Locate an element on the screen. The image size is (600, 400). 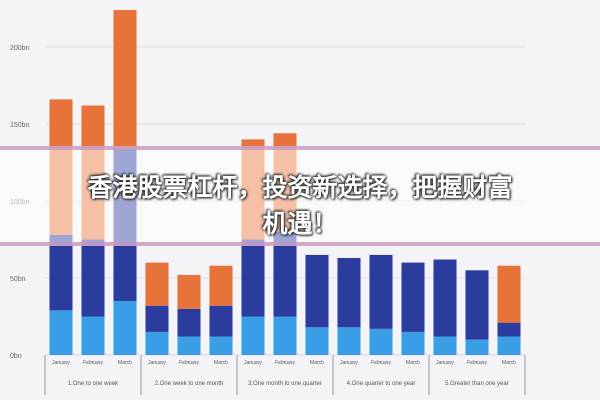
banner-line: 机遇！ is located at coordinates (300, 223).